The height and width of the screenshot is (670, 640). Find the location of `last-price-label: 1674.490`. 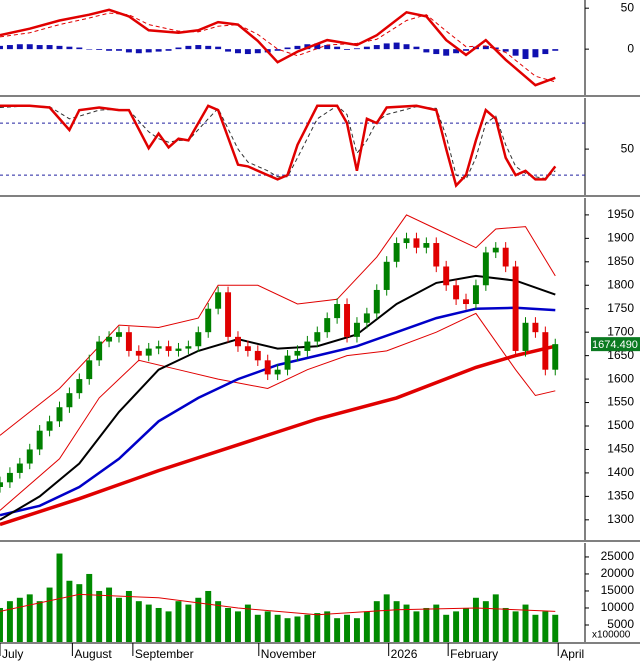

last-price-label: 1674.490 is located at coordinates (615, 345).